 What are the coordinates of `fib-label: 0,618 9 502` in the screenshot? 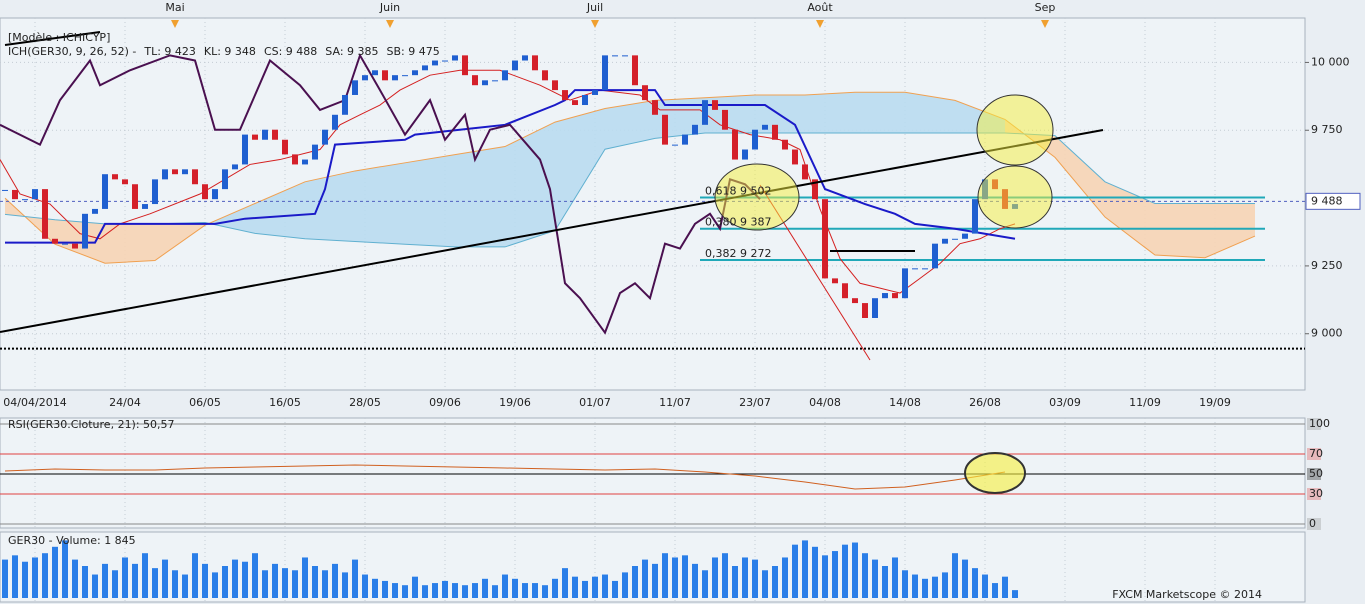 It's located at (738, 191).